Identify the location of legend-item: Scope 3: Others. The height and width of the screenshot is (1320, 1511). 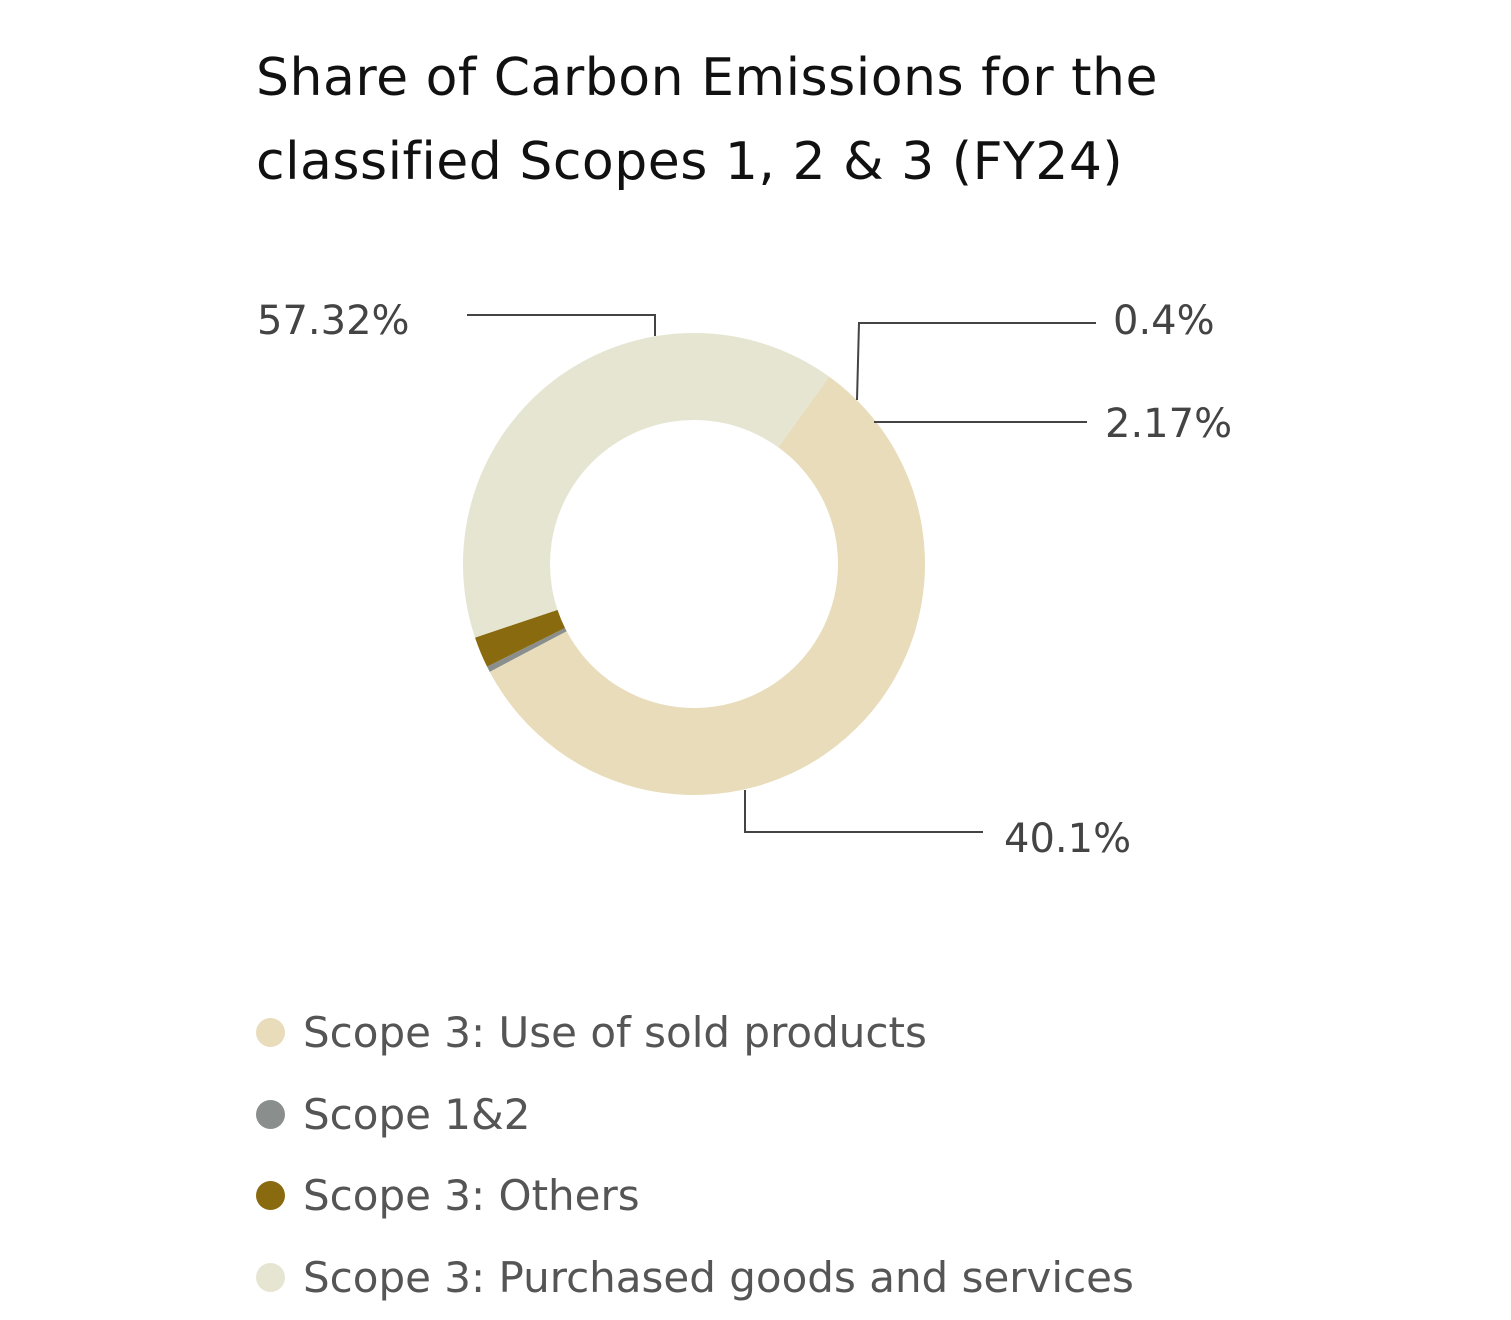
(695, 1196).